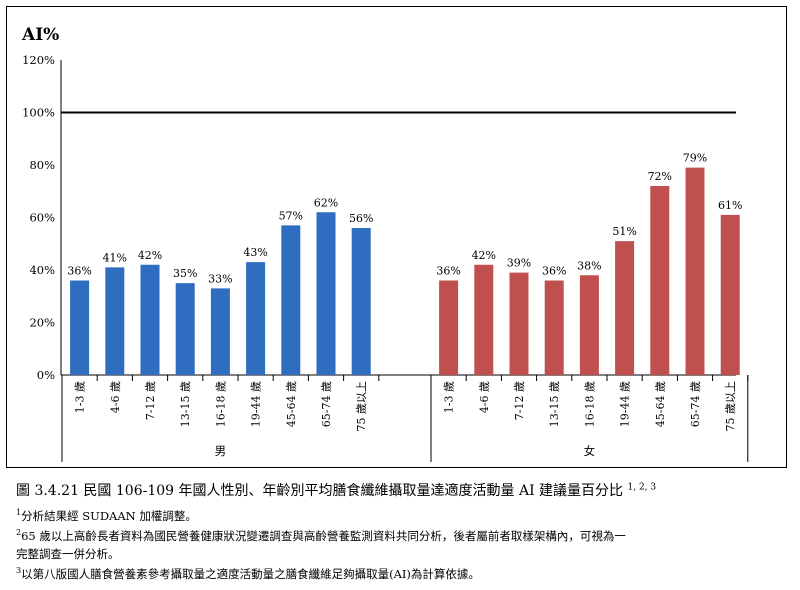  What do you see at coordinates (42, 270) in the screenshot?
I see `y-tick-label: 40%` at bounding box center [42, 270].